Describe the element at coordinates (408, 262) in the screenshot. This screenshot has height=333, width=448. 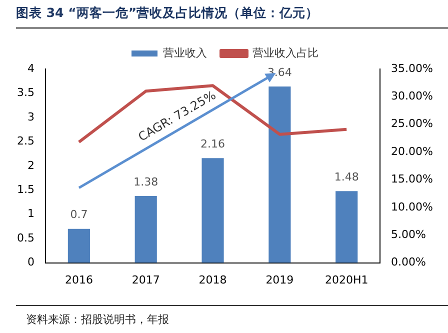
I see `y2-tick-label: 0.00%` at that location.